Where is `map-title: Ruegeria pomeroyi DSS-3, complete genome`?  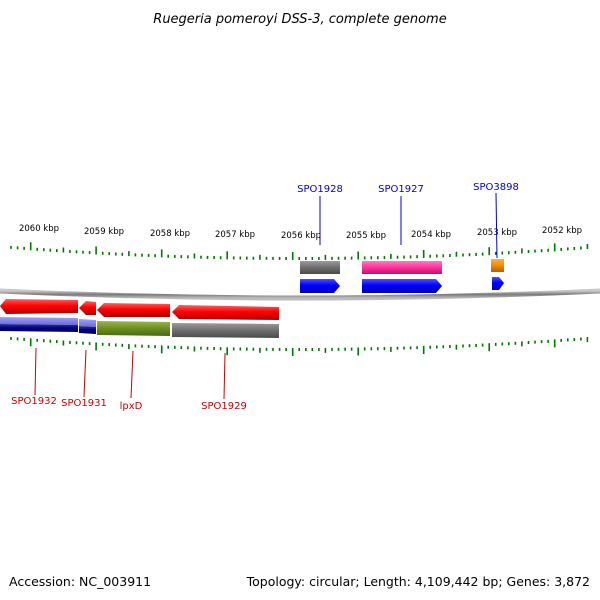
map-title: Ruegeria pomeroyi DSS-3, complete genome is located at coordinates (299, 19).